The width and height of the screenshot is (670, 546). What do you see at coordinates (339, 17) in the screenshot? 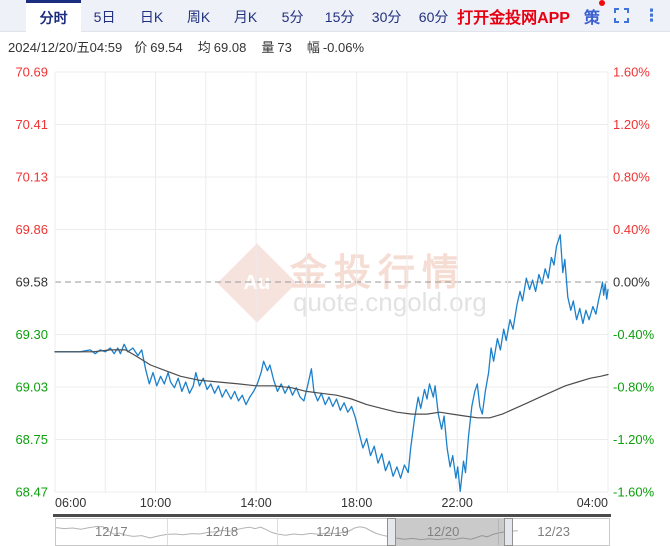
I see `tab-6: 15分` at bounding box center [339, 17].